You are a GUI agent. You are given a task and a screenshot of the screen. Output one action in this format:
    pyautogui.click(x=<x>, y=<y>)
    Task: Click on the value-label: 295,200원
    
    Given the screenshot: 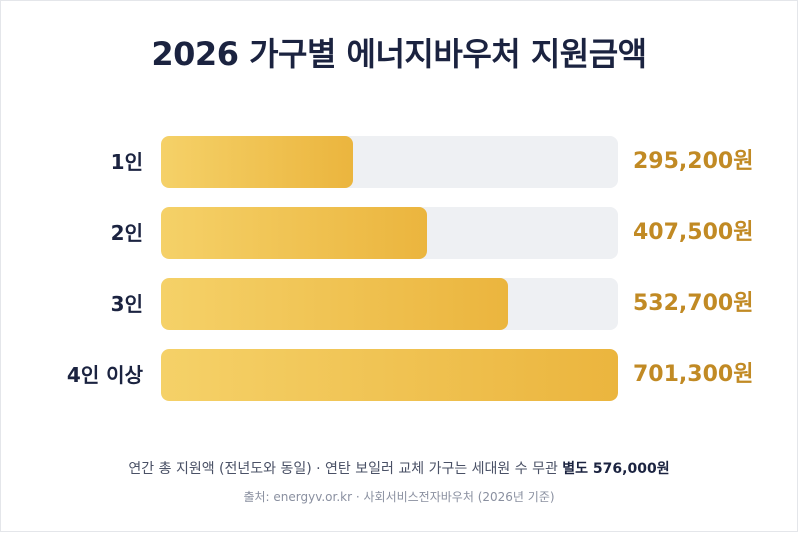 What is the action you would take?
    pyautogui.click(x=693, y=161)
    